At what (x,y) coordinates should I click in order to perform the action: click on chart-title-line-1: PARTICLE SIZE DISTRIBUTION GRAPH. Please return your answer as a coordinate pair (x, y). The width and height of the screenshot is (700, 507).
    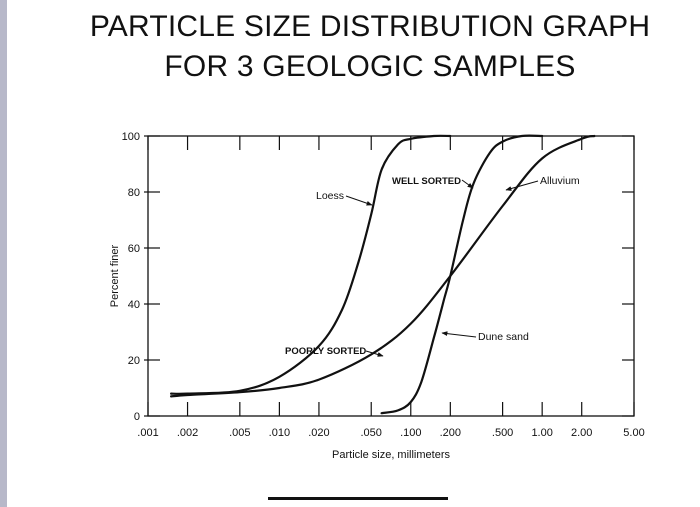
    Looking at the image, I should click on (370, 26).